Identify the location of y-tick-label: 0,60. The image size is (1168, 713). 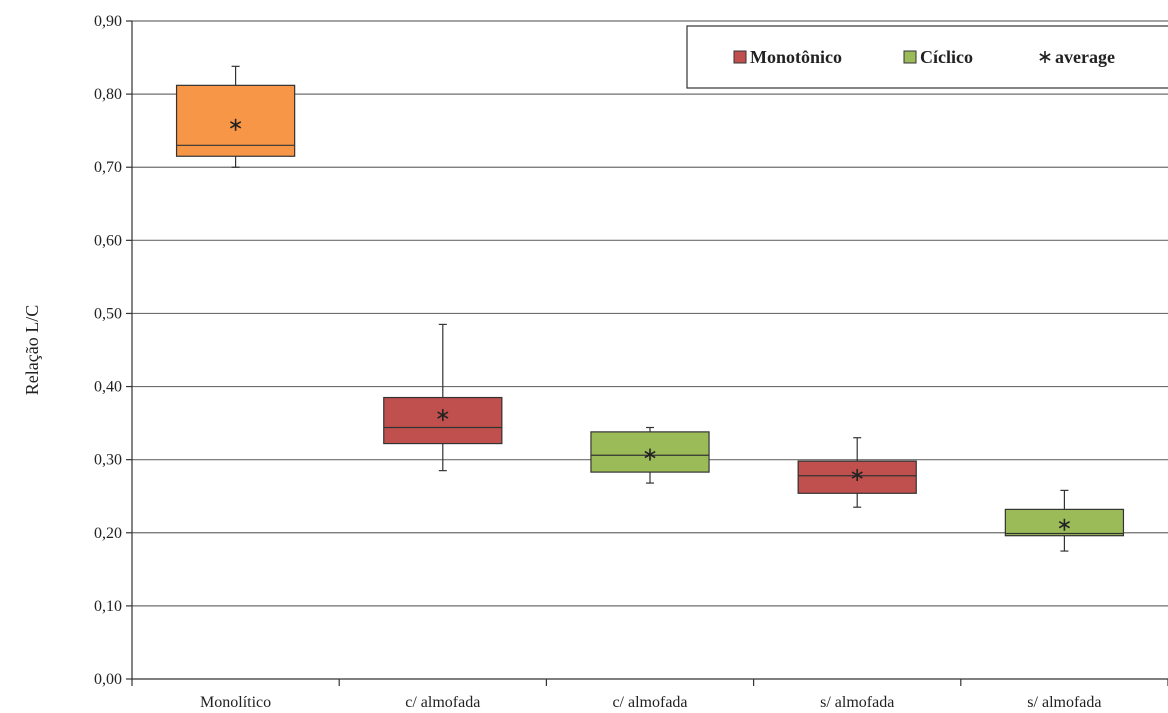
(108, 240).